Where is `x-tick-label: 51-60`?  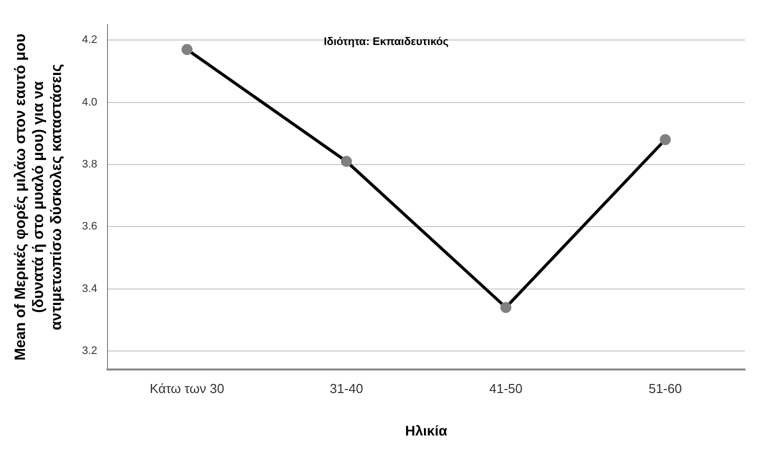 x-tick-label: 51-60 is located at coordinates (665, 388).